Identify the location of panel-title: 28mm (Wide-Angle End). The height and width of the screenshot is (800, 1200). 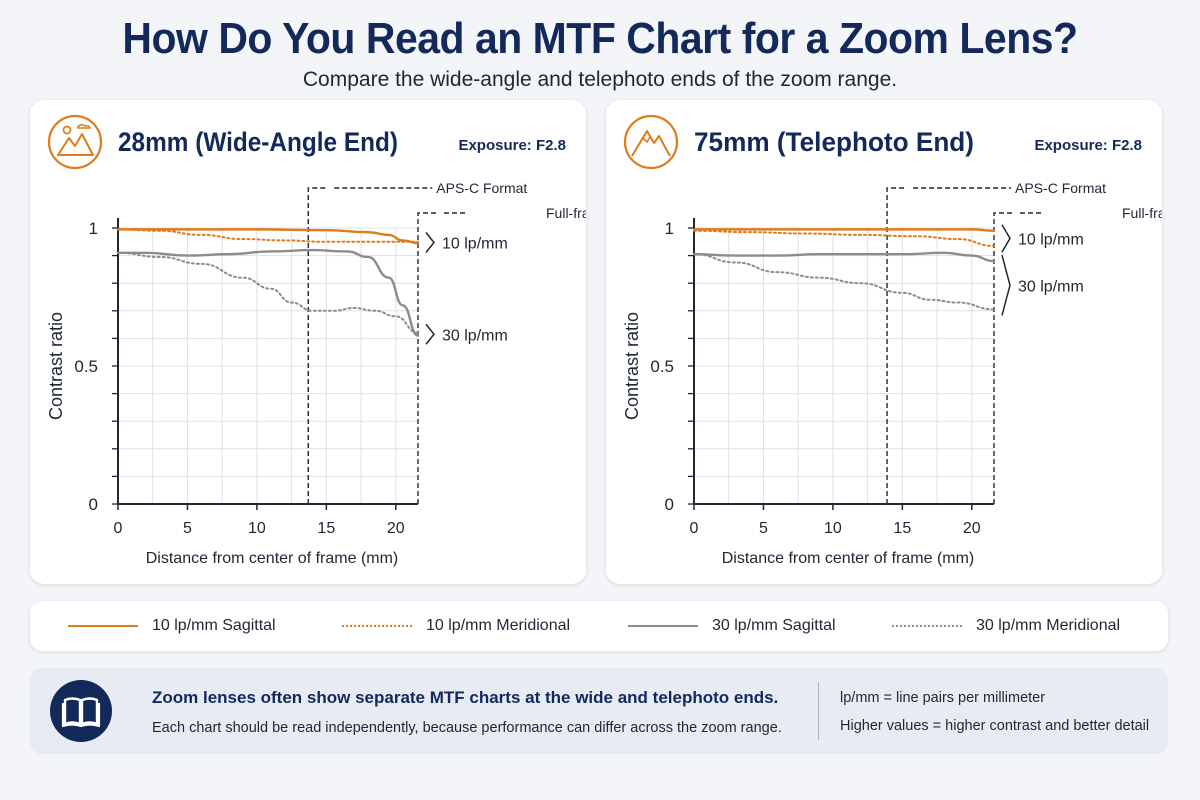
(258, 142).